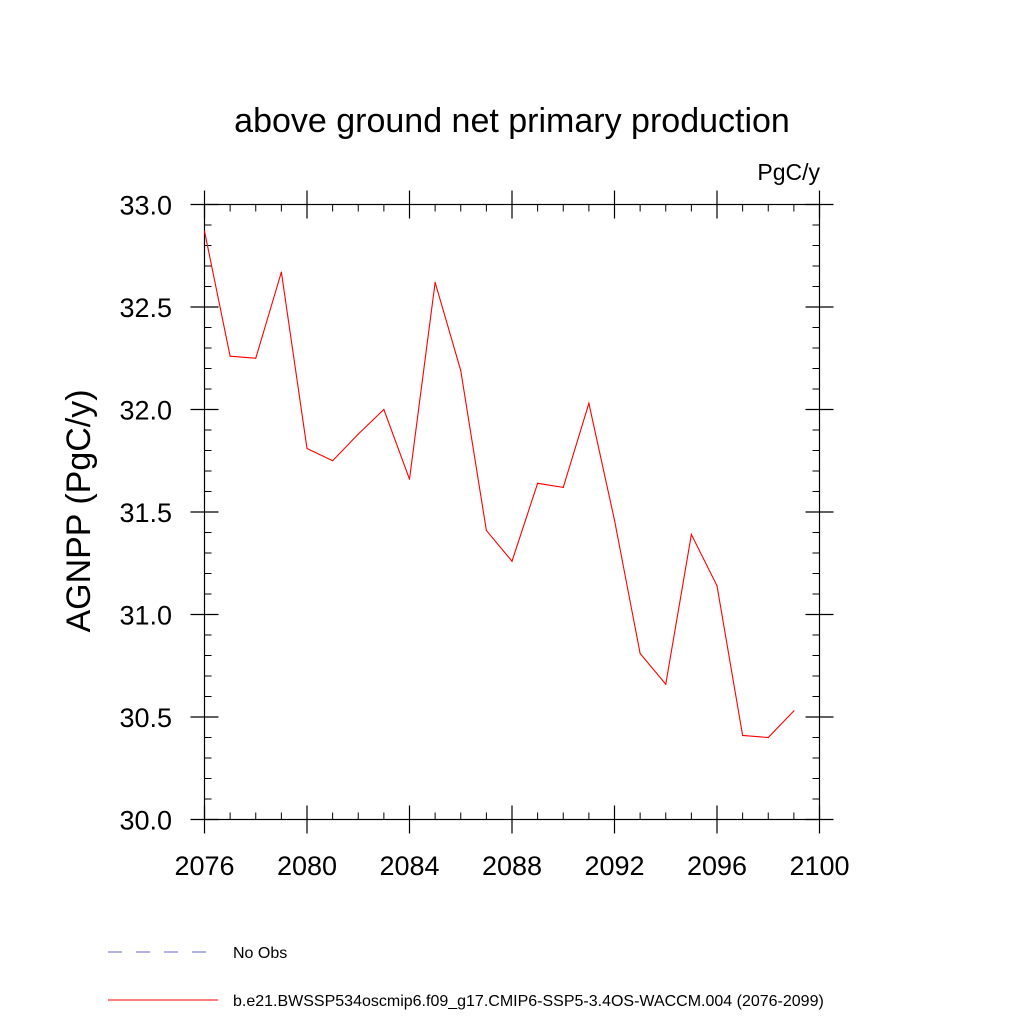 The width and height of the screenshot is (1024, 1024). What do you see at coordinates (145, 308) in the screenshot?
I see `y-tick-label: 32.5` at bounding box center [145, 308].